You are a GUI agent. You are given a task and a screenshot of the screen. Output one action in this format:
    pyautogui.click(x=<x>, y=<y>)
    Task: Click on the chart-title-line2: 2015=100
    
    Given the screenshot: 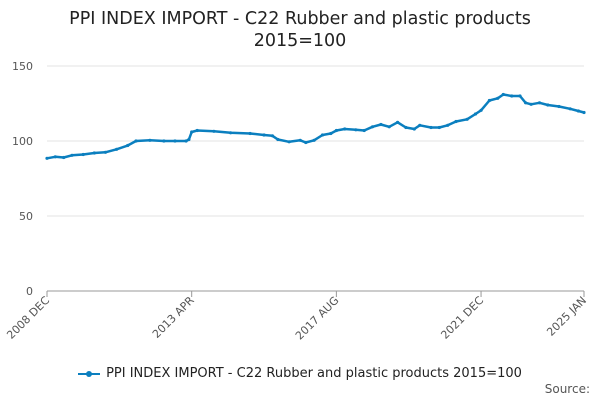 What is the action you would take?
    pyautogui.click(x=300, y=41)
    